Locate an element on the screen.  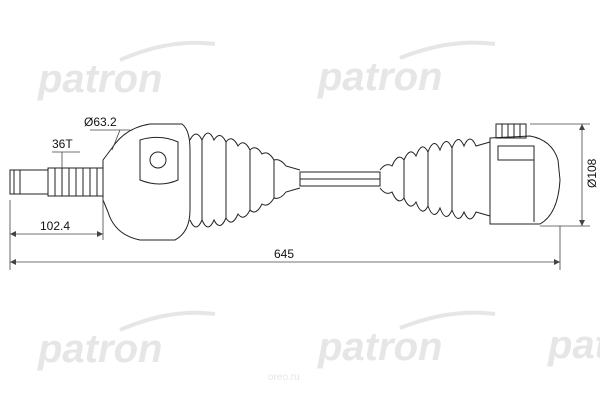
inner-boot-top is located at coordinates (245, 151).